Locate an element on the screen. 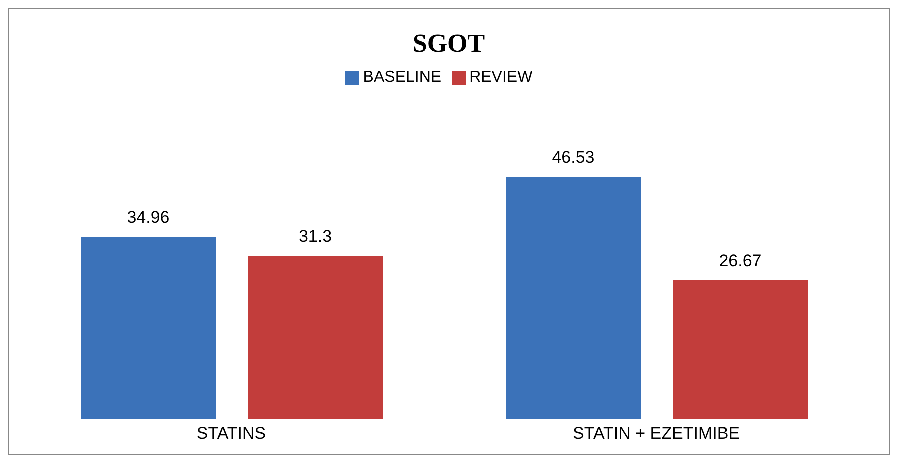  legend-label: BASELINE is located at coordinates (402, 77).